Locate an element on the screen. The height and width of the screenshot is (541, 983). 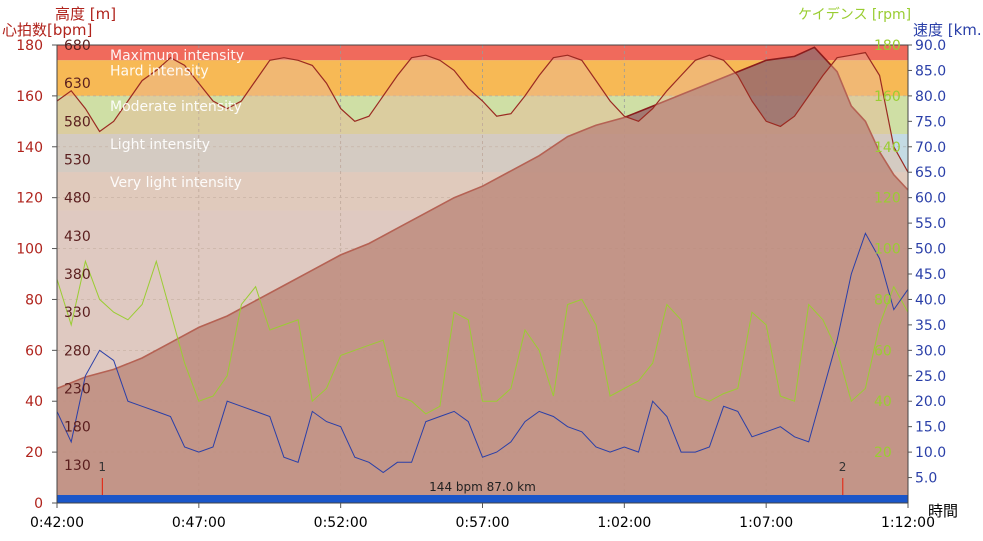
altitude-tick-label: 480 is located at coordinates (77, 199).